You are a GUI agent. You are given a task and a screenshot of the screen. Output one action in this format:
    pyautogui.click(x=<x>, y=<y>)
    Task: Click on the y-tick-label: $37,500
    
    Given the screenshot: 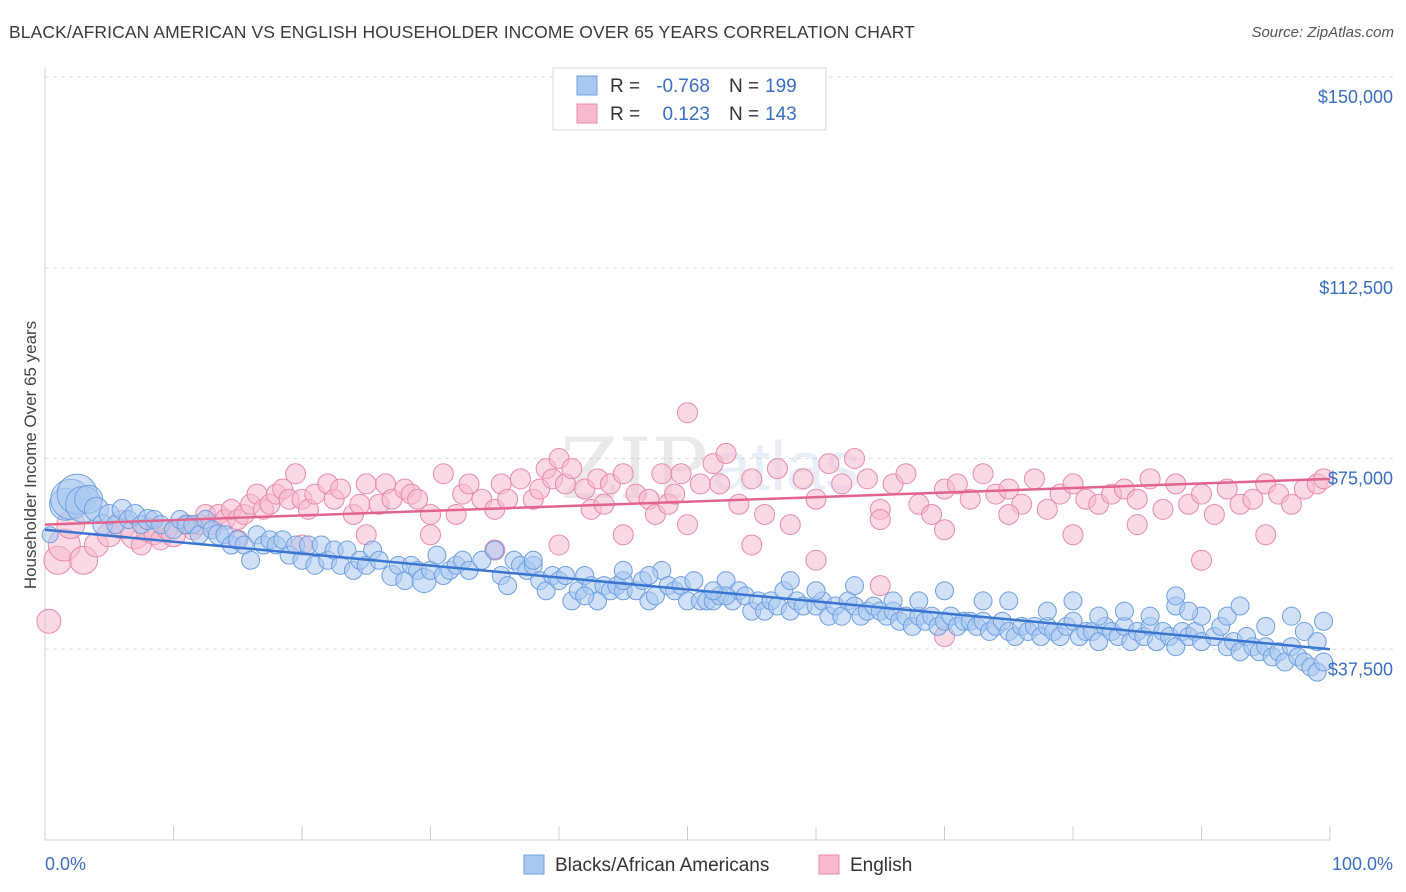 What is the action you would take?
    pyautogui.click(x=1360, y=669)
    